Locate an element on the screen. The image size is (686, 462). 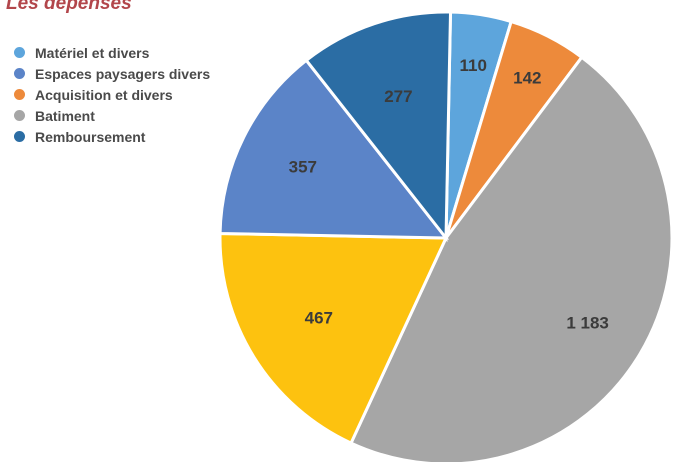
slice-value-label: 357 is located at coordinates (303, 167).